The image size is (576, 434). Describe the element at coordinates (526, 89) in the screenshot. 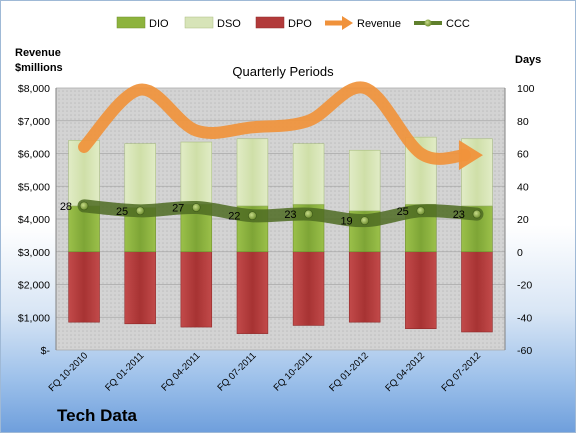

I see `right-tick-label: 100` at that location.